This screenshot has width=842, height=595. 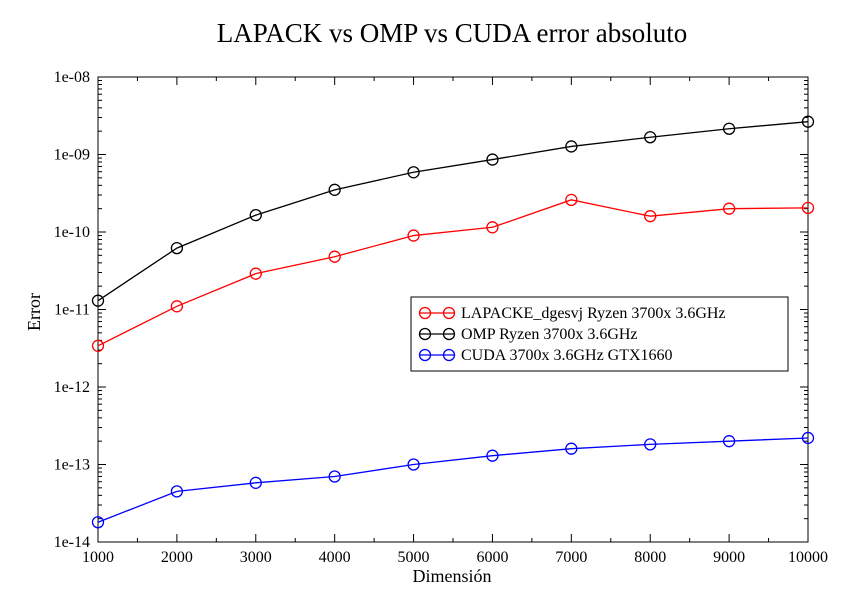 I want to click on x-tick-label: 10000, so click(x=808, y=557).